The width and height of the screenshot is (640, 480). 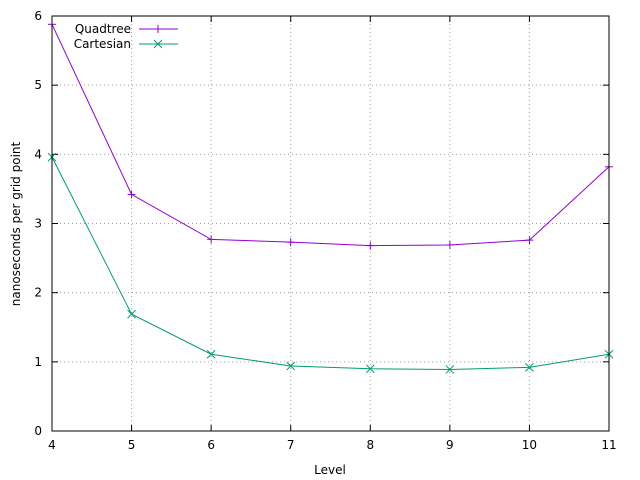 I want to click on y-tick-label: 5, so click(x=38, y=85).